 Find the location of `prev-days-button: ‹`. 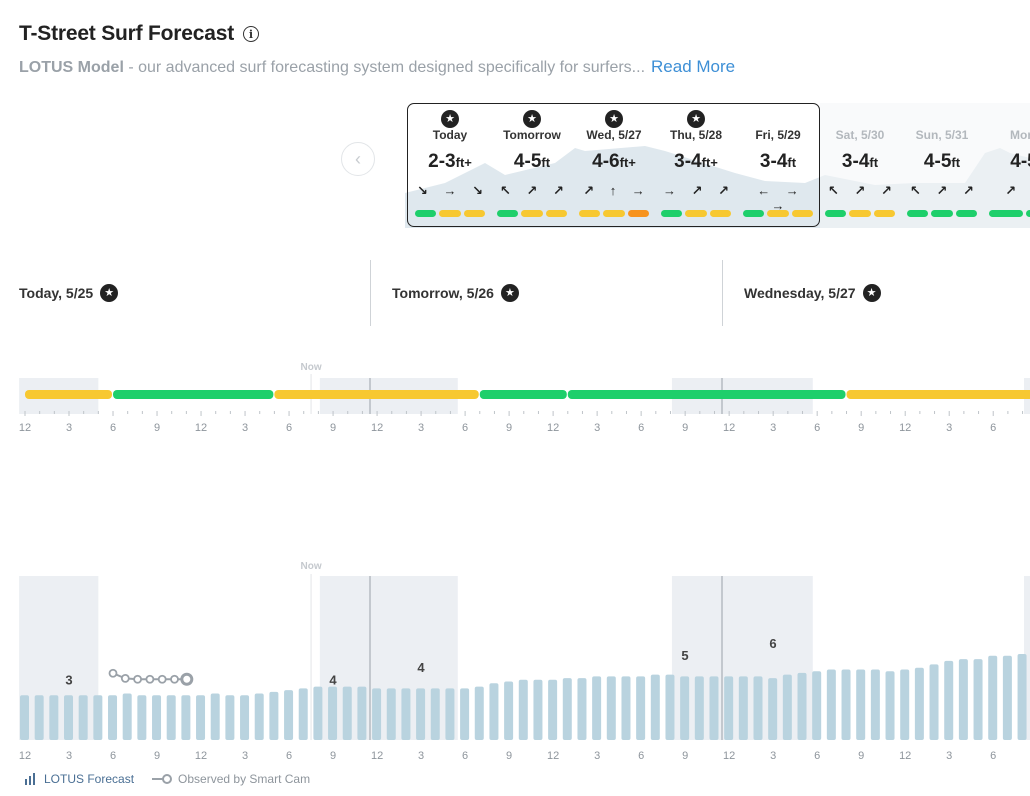

prev-days-button: ‹ is located at coordinates (358, 159).